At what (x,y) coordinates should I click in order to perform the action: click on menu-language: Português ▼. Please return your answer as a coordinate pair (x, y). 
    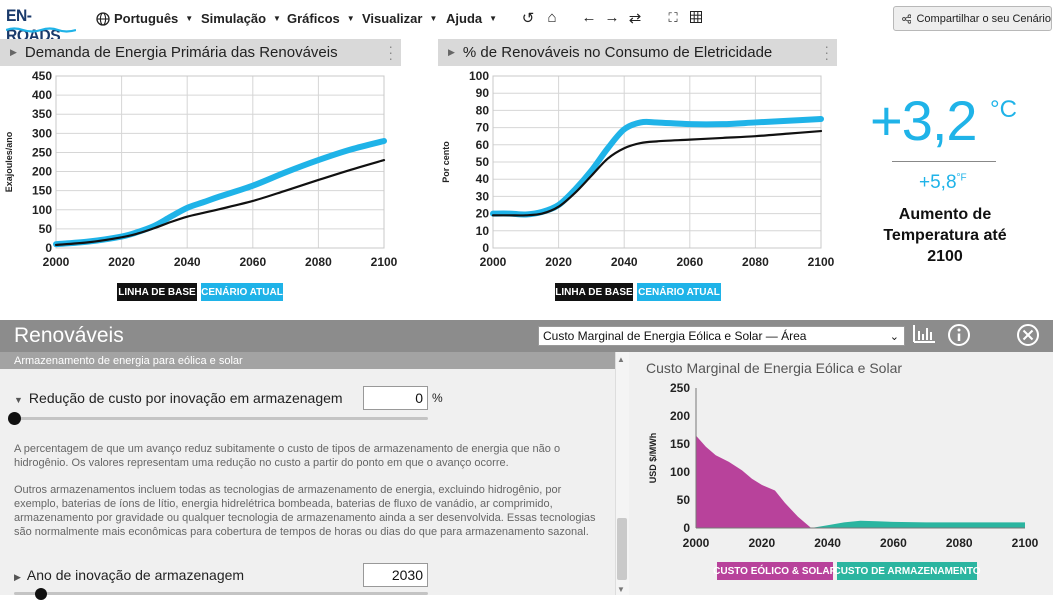
    Looking at the image, I should click on (144, 18).